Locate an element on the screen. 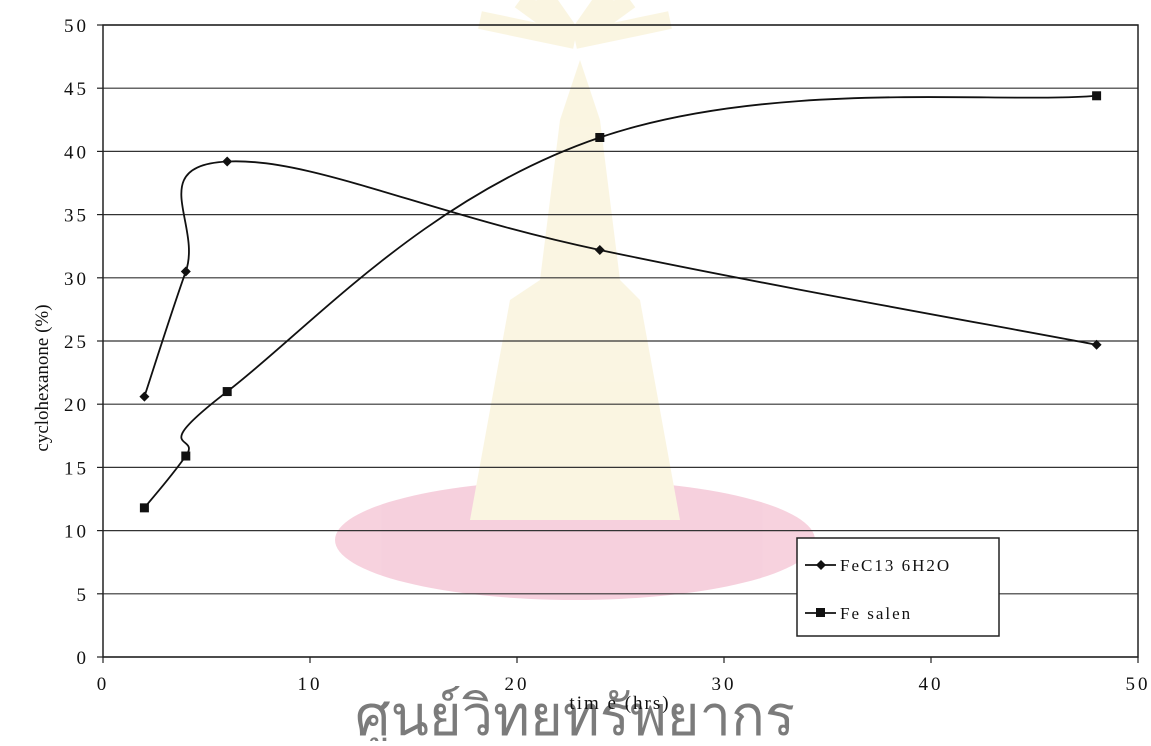 This screenshot has height=746, width=1151. legend-diamond-marker is located at coordinates (821, 565).